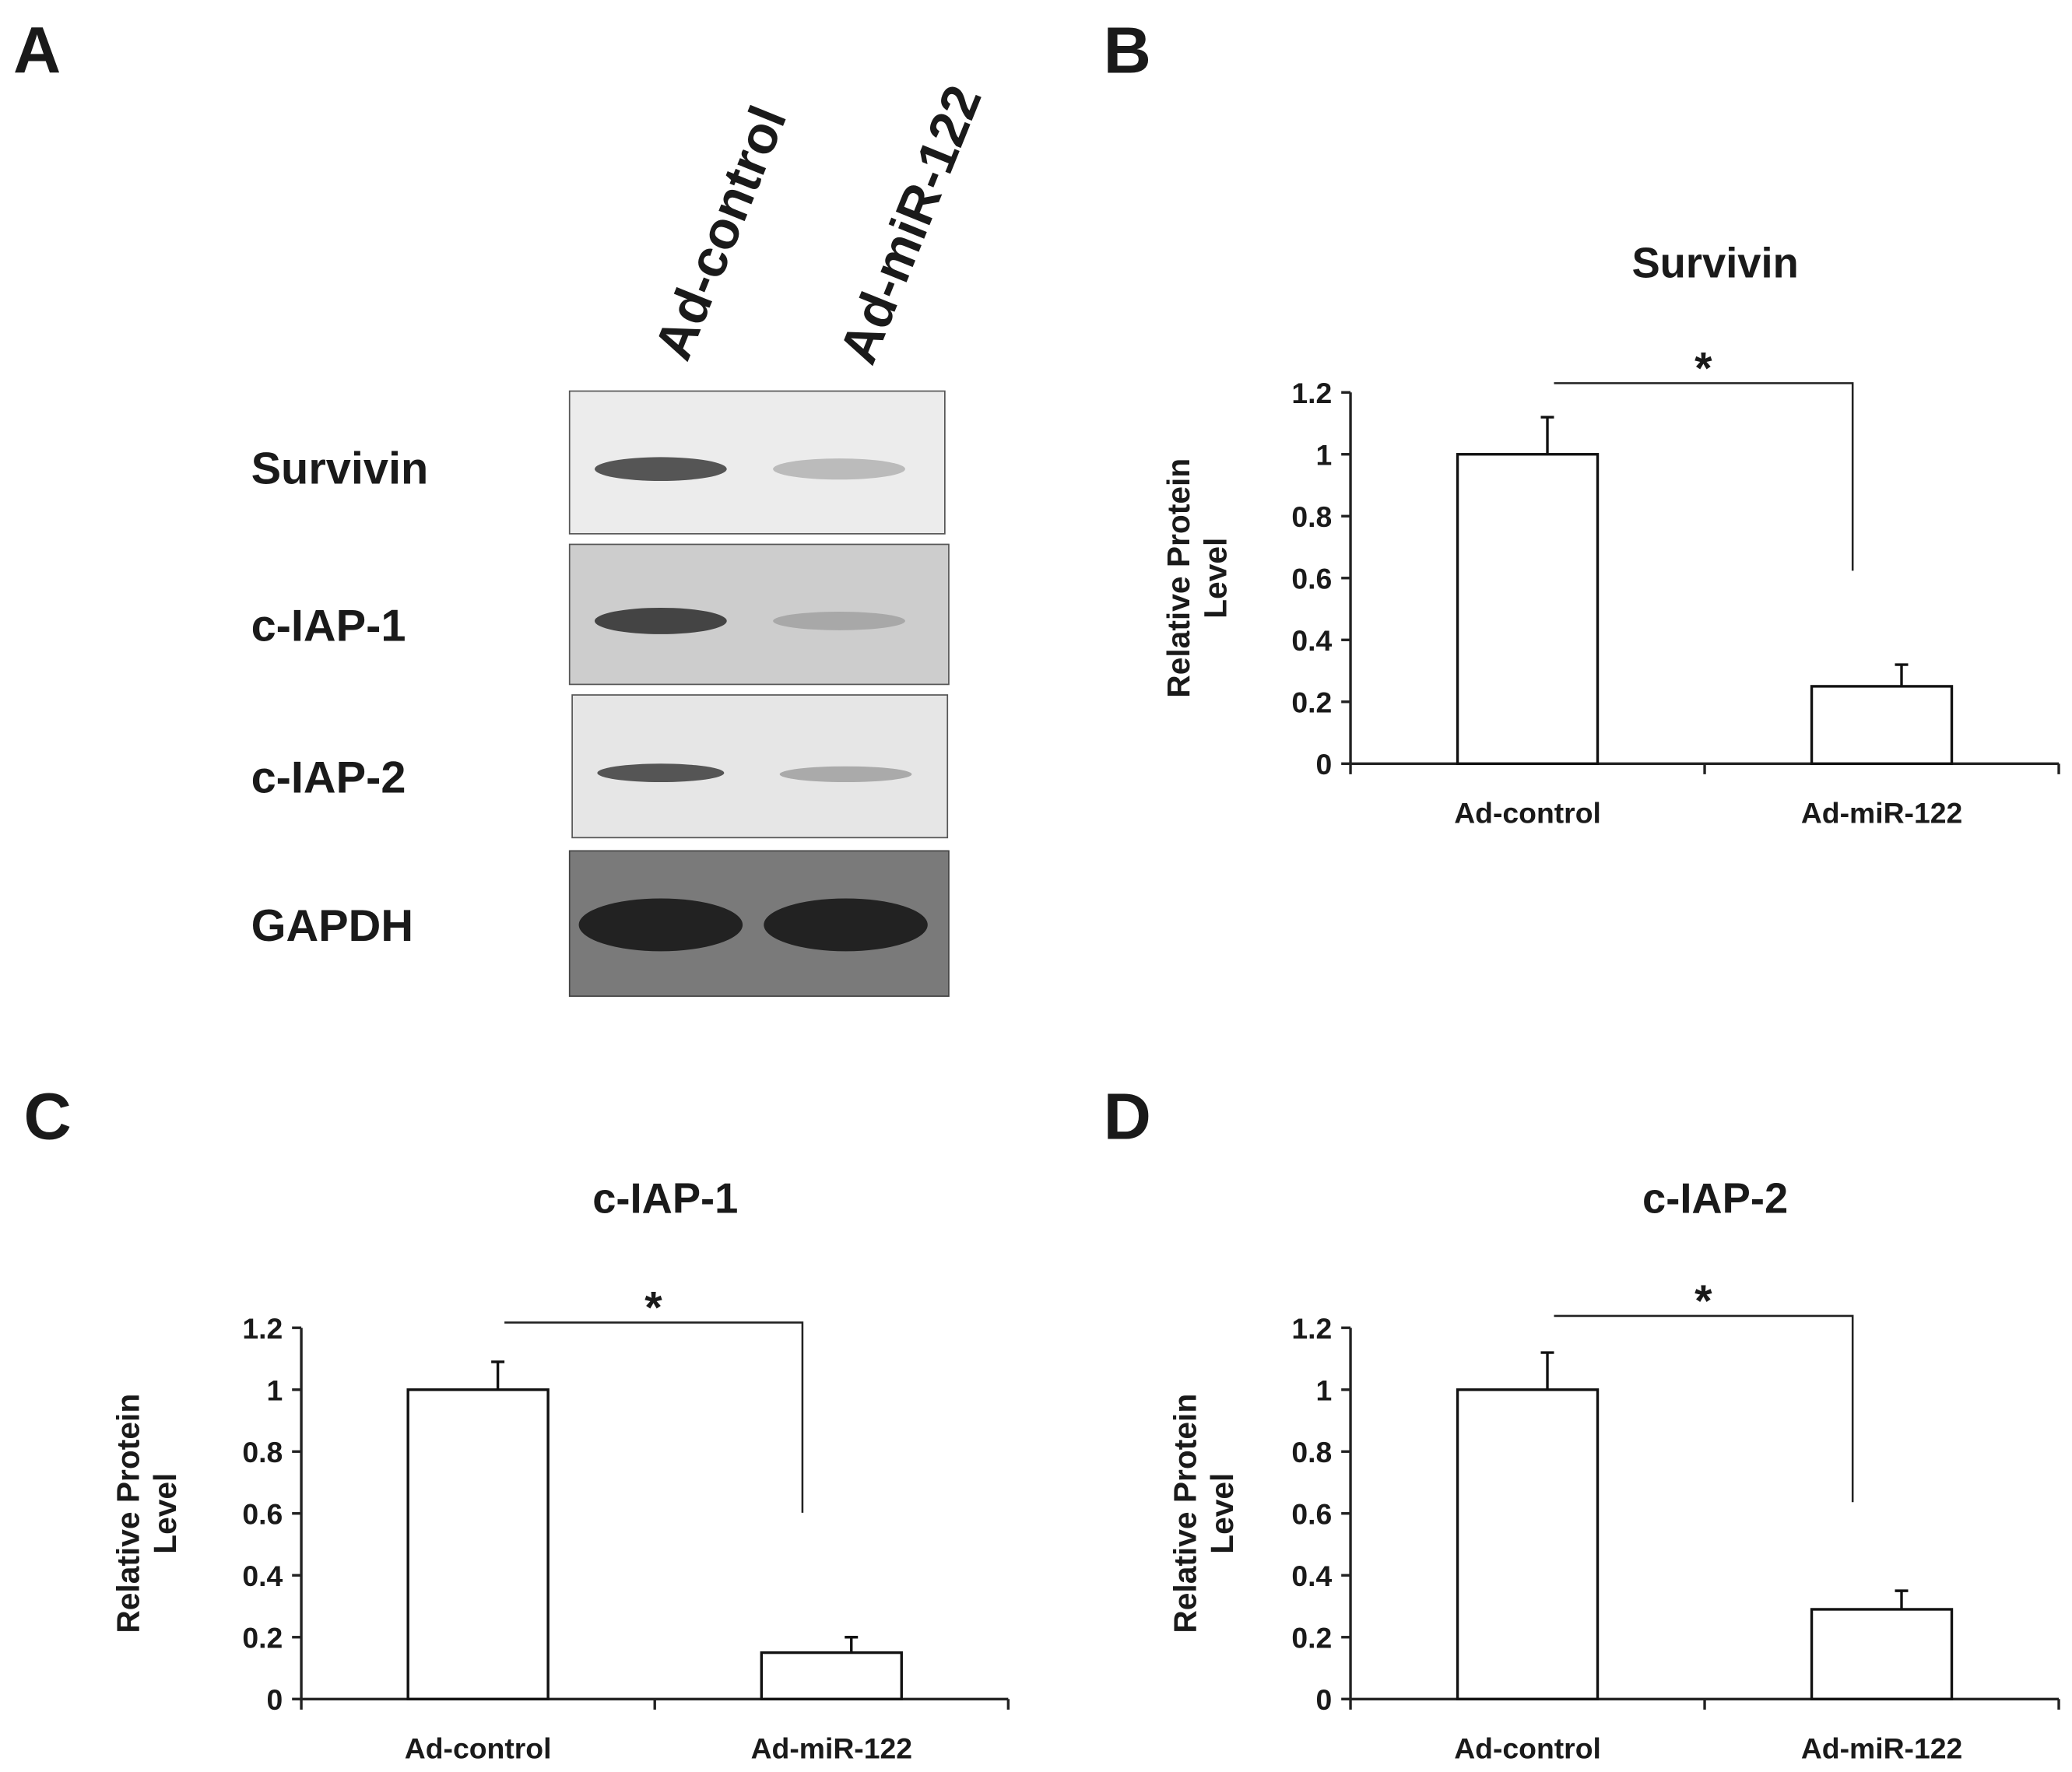 The width and height of the screenshot is (2072, 1772). I want to click on protein-label: GAPDH, so click(332, 926).